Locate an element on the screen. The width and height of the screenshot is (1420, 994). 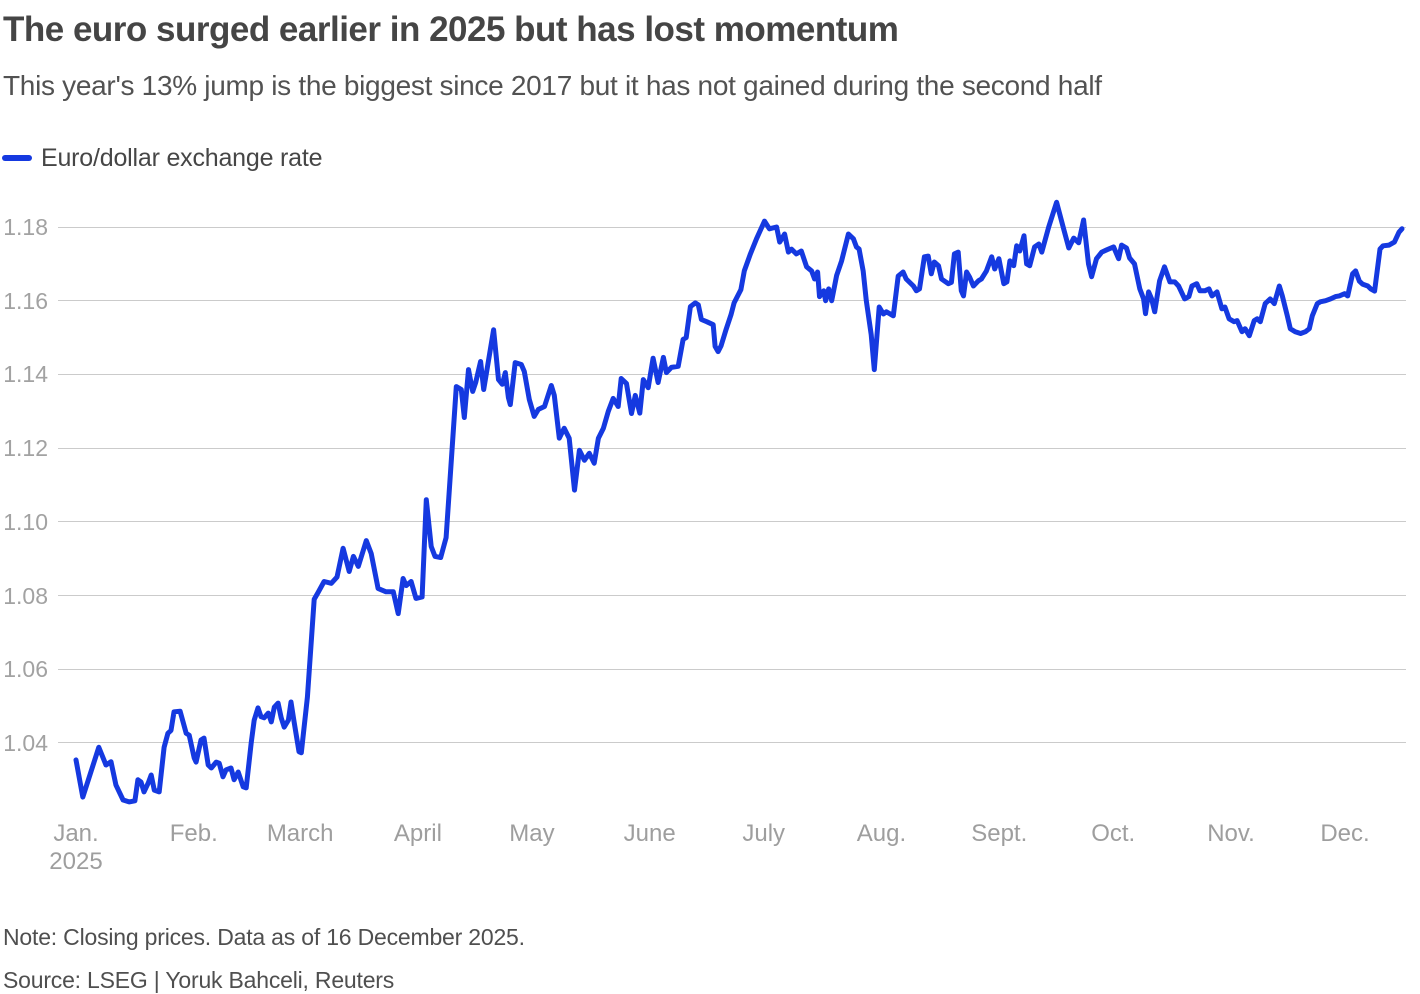
x-tick-jan: Jan. 2025 is located at coordinates (76, 848).